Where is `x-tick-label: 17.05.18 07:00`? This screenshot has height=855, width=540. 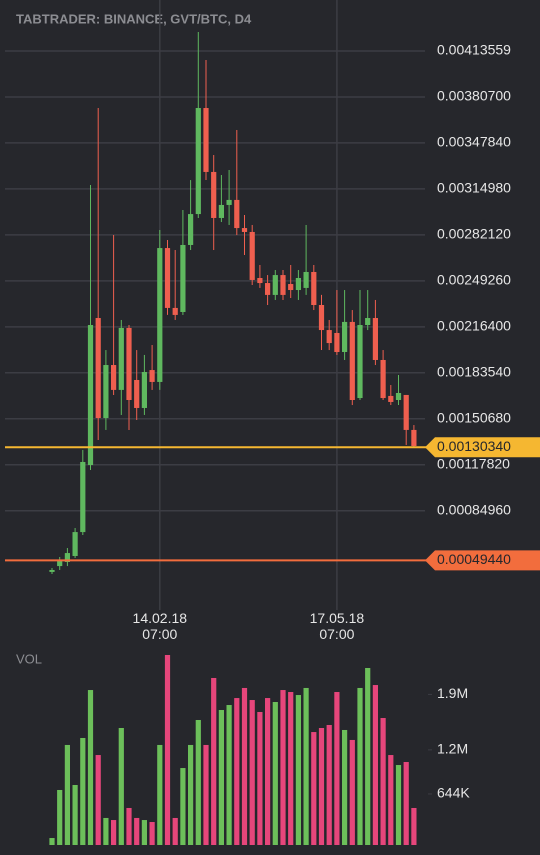 x-tick-label: 17.05.18 07:00 is located at coordinates (337, 626).